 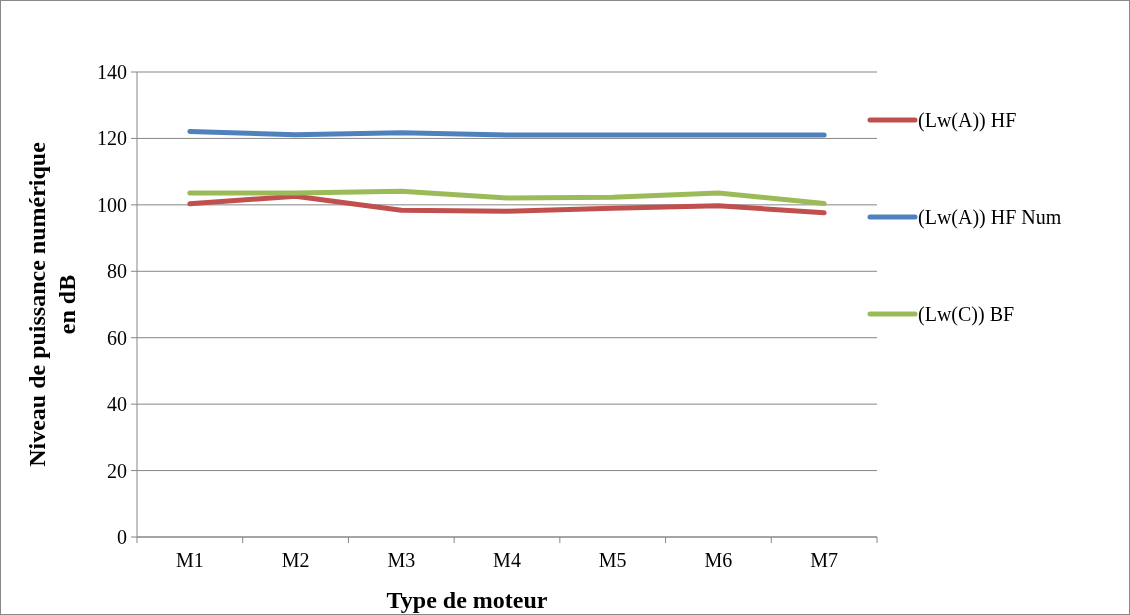 I want to click on x-tick-label: M1, so click(x=189, y=560).